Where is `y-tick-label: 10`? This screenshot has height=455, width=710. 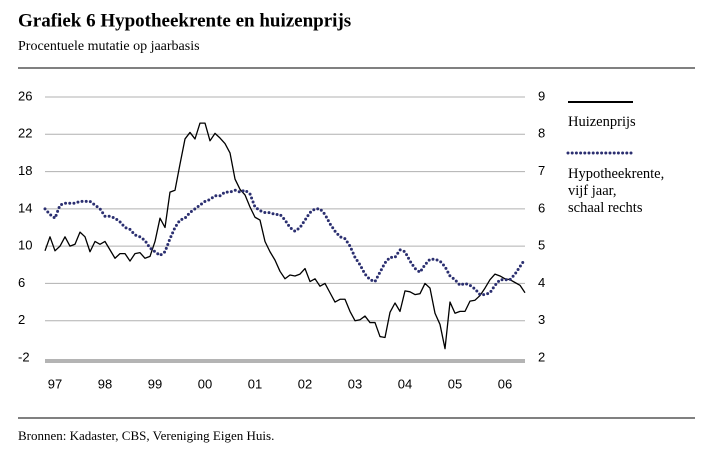 y-tick-label: 10 is located at coordinates (25, 245).